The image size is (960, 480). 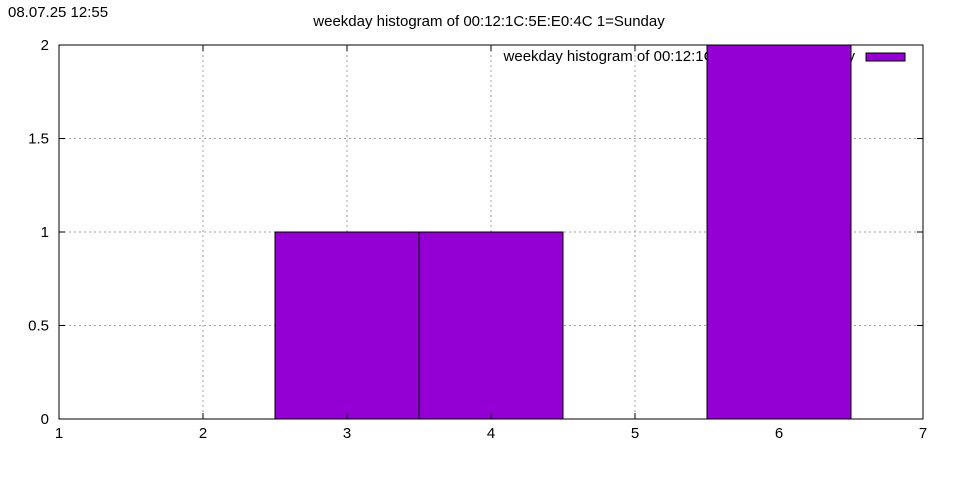 What do you see at coordinates (38, 326) in the screenshot?
I see `y-tick-label: 0.5` at bounding box center [38, 326].